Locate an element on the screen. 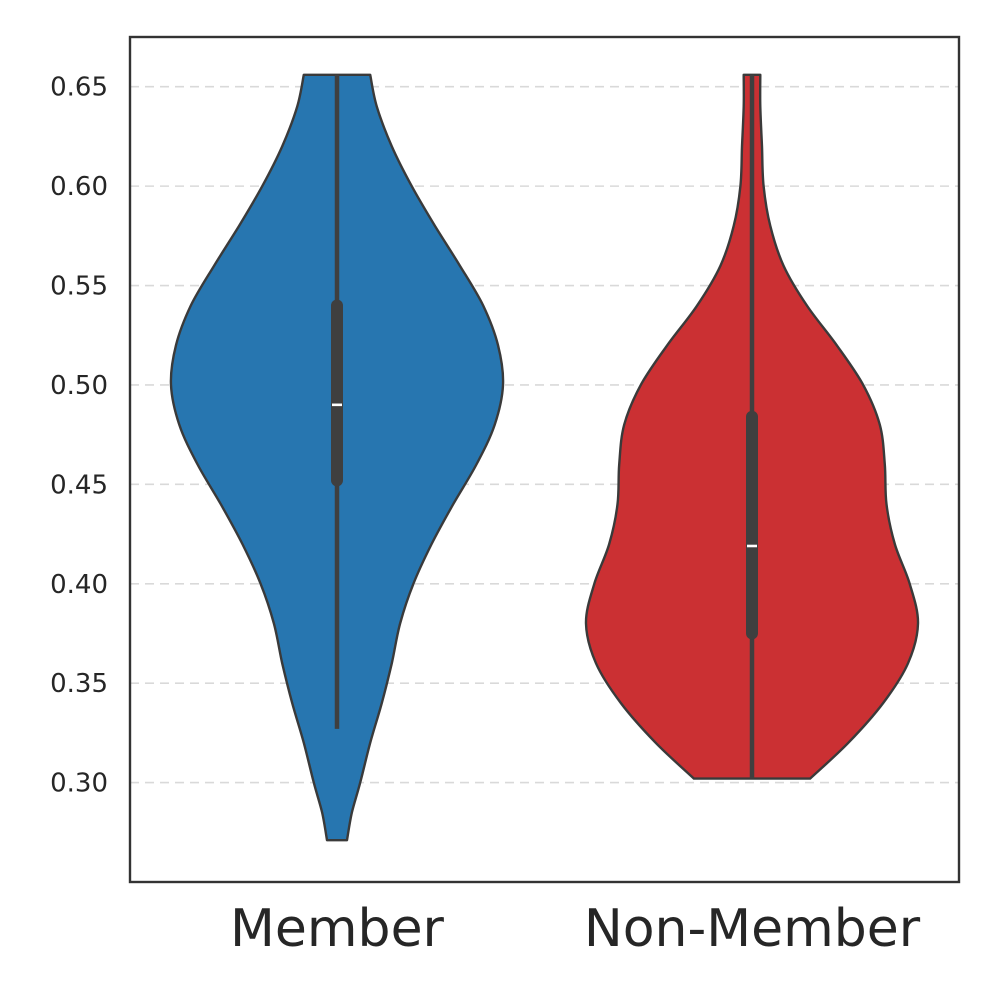  x-axis-categories: Member Non-Member is located at coordinates (575, 929).